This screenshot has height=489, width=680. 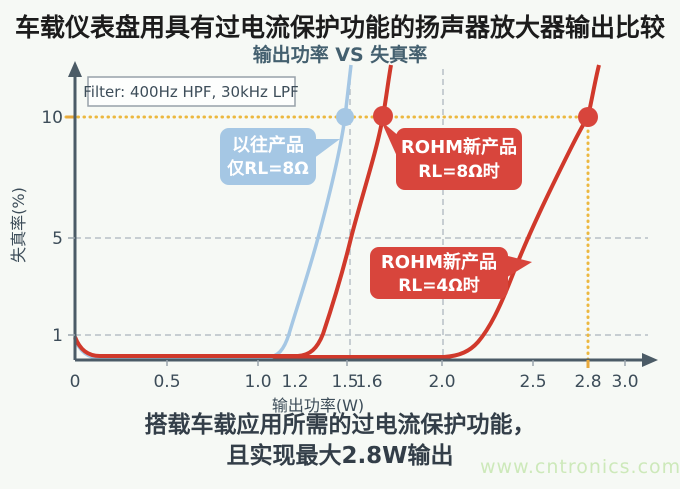 I want to click on callout-rohm-8ohm-line2: RL=8Ω时, so click(x=458, y=172).